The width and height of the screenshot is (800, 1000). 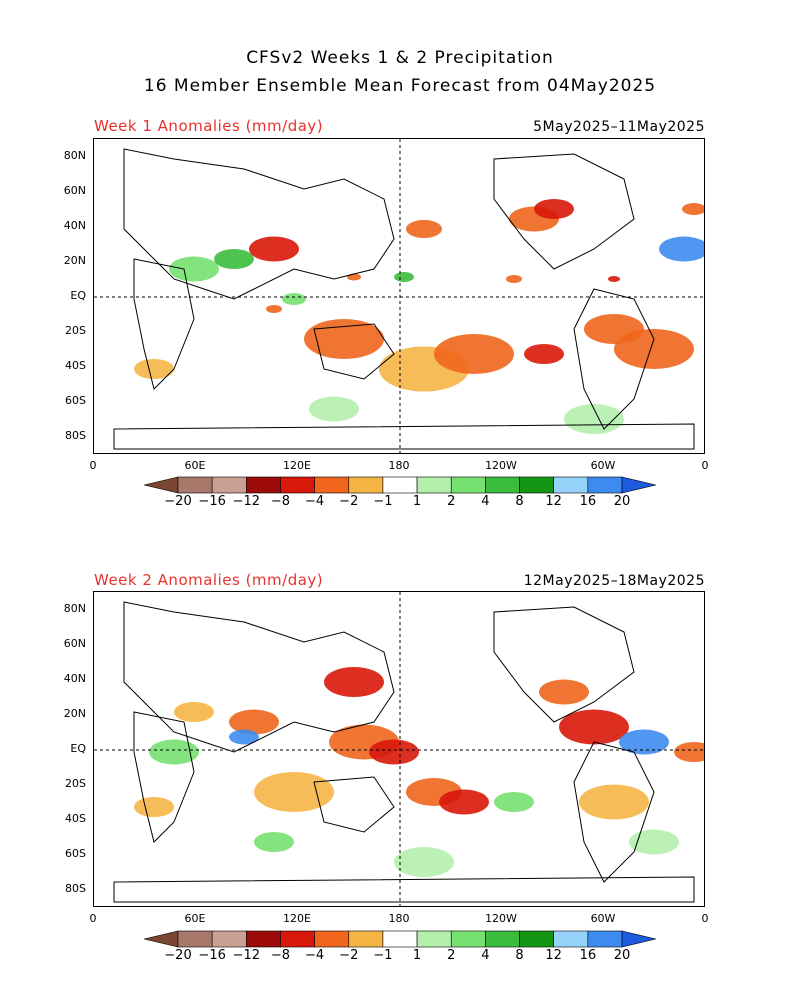 I want to click on lon-tick-label: 180, so click(x=399, y=918).